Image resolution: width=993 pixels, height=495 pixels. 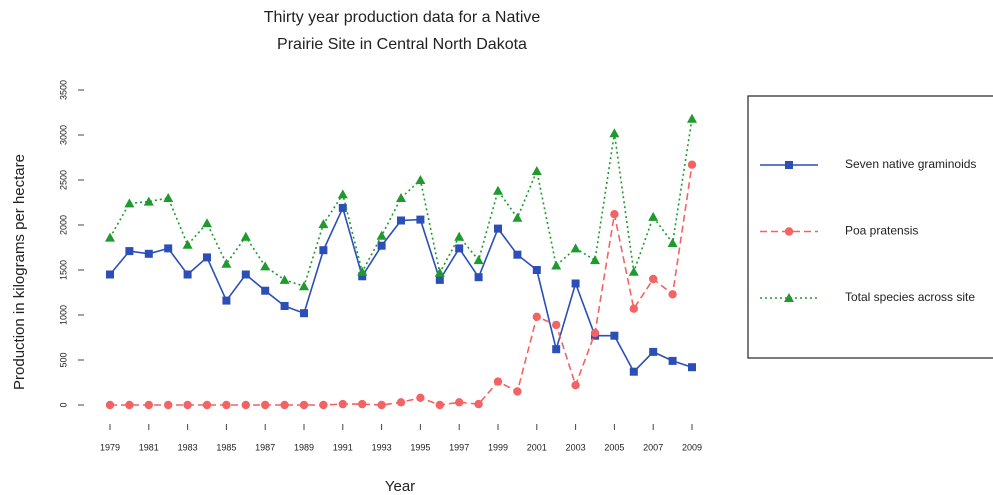 I want to click on legend-label: Total species across site, so click(x=910, y=297).